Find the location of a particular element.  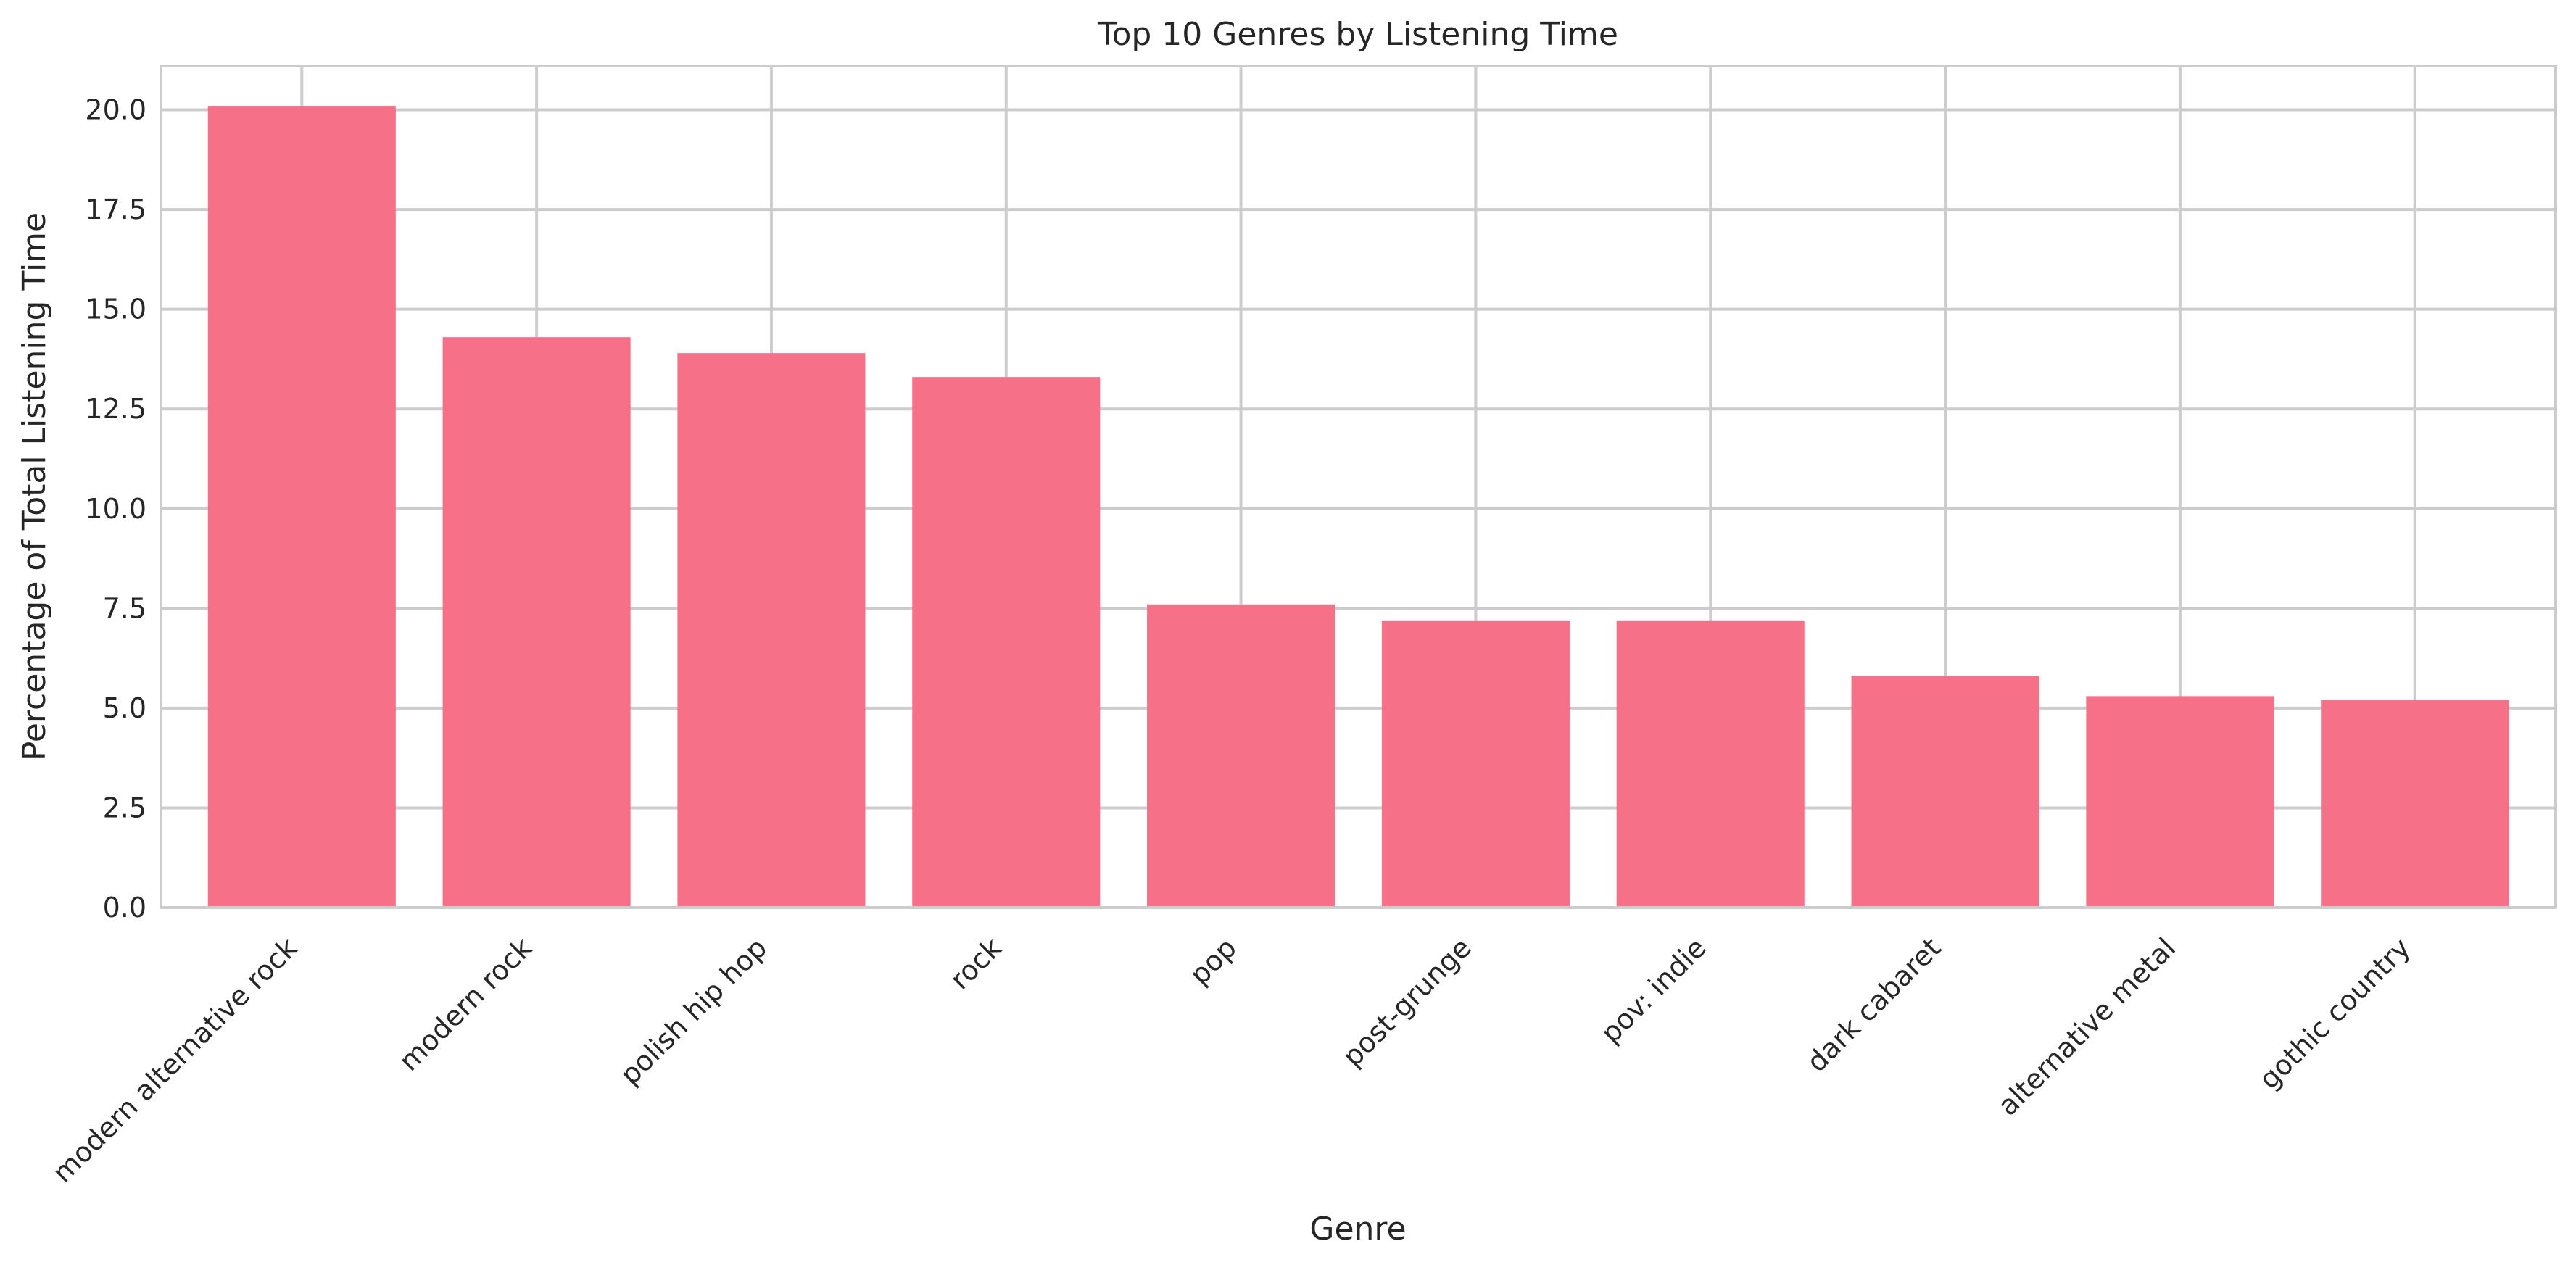

y-tick-label: 15.0 is located at coordinates (115, 309).